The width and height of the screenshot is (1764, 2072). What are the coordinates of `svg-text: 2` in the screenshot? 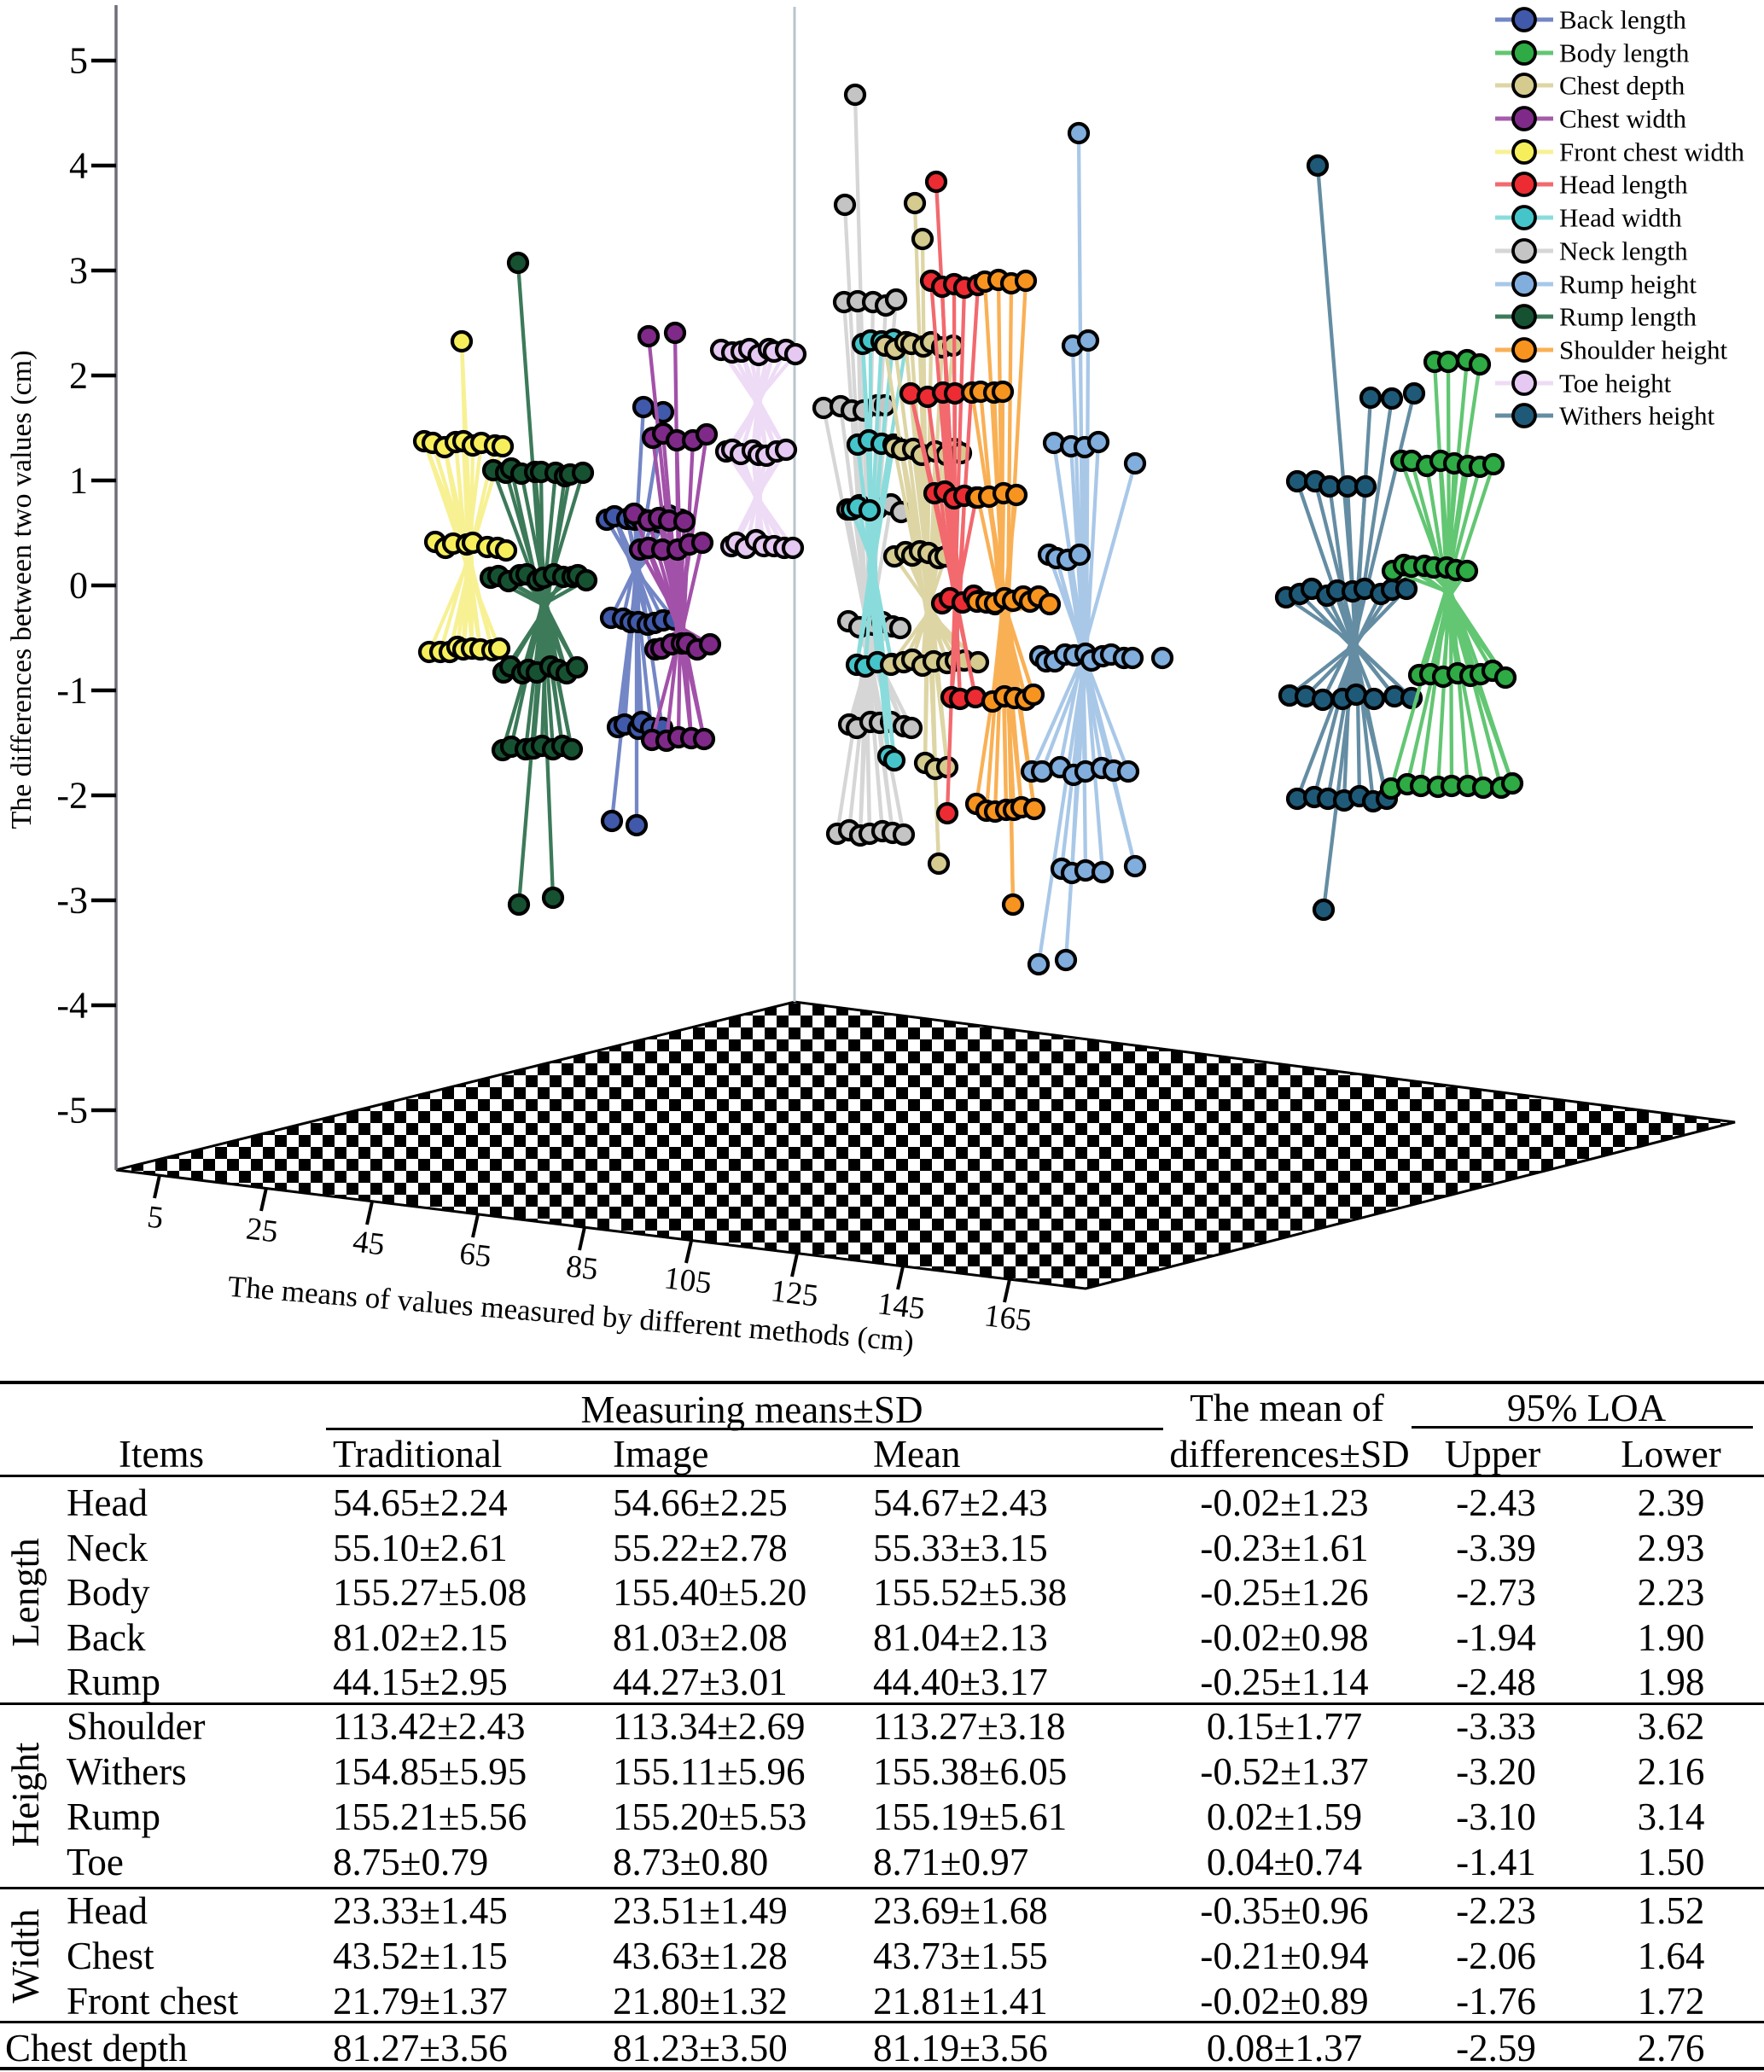 It's located at (78, 376).